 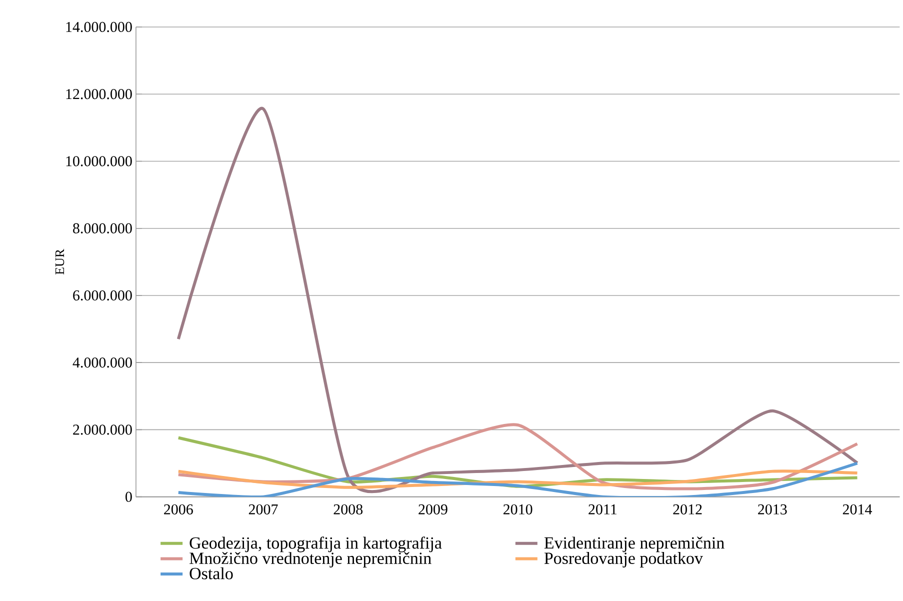 What do you see at coordinates (102, 228) in the screenshot?
I see `y-tick-label: 8.000.000` at bounding box center [102, 228].